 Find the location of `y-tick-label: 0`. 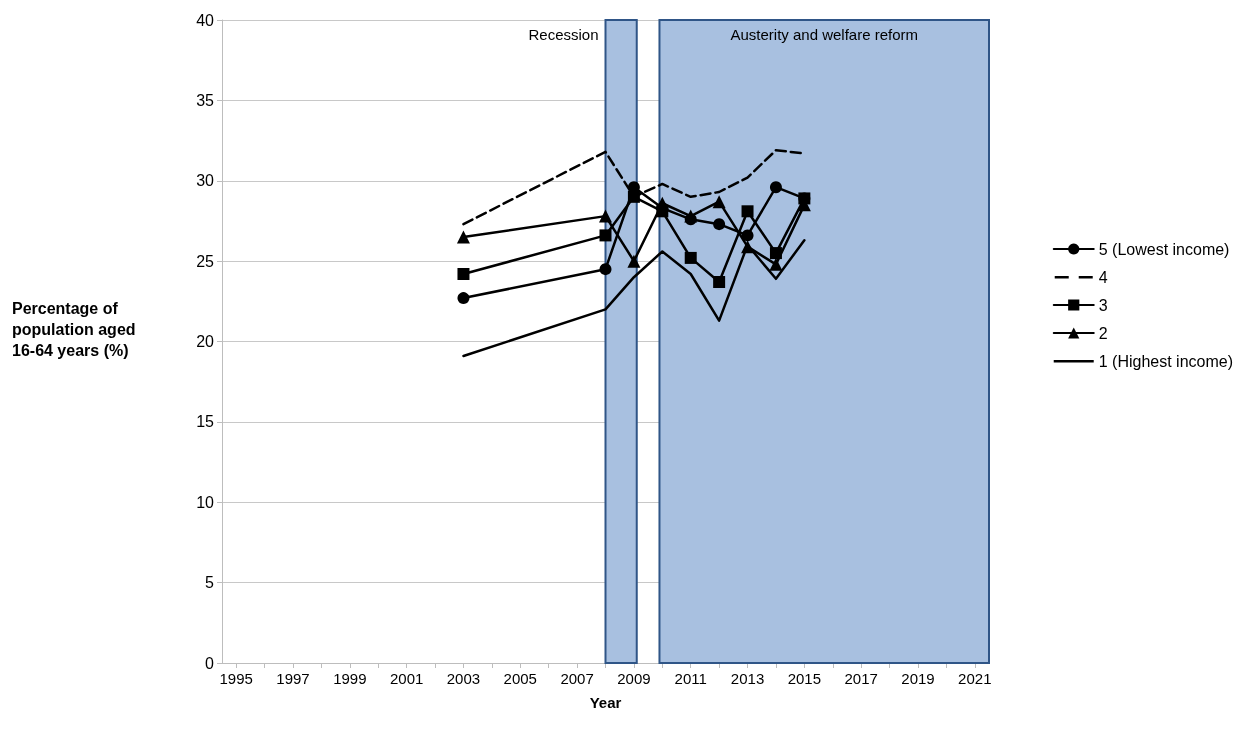

y-tick-label: 0 is located at coordinates (210, 663).